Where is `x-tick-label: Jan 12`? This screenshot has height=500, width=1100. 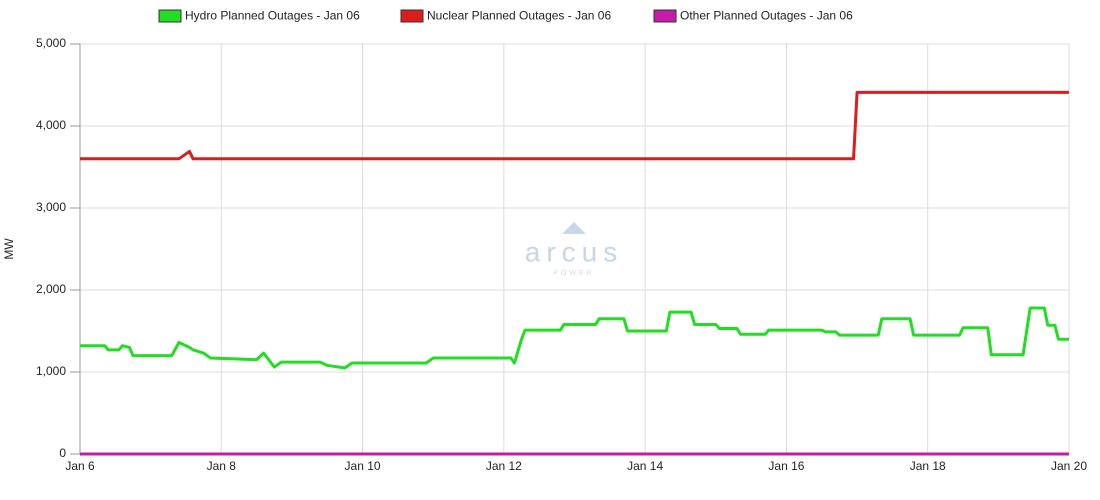
x-tick-label: Jan 12 is located at coordinates (504, 466).